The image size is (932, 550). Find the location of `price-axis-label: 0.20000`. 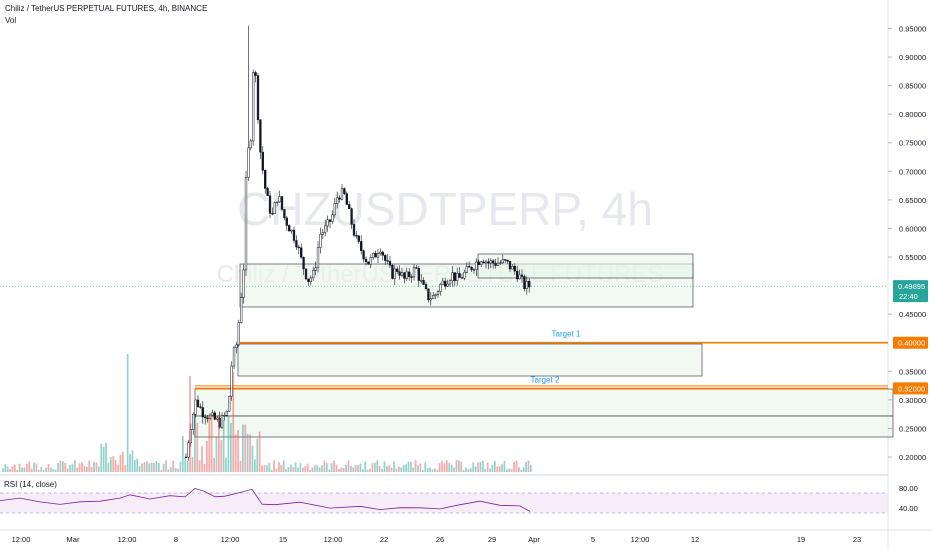

price-axis-label: 0.20000 is located at coordinates (912, 457).